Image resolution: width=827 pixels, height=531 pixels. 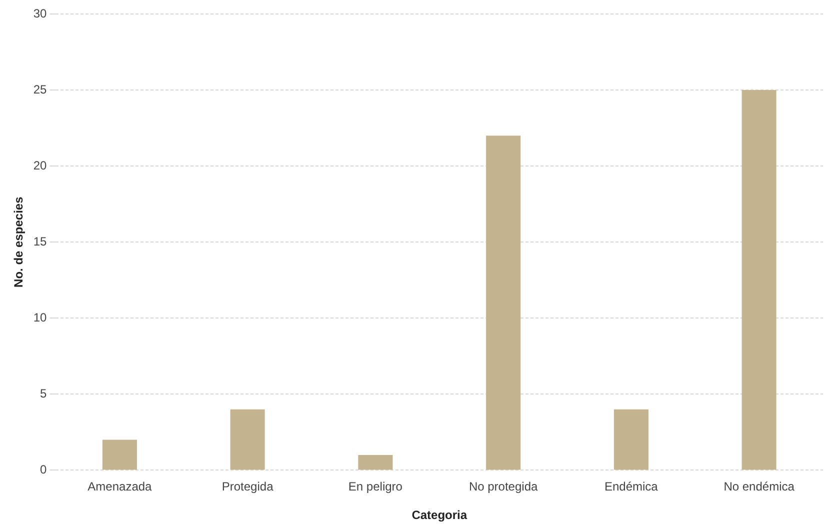 What do you see at coordinates (40, 89) in the screenshot?
I see `y-tick-label: 25` at bounding box center [40, 89].